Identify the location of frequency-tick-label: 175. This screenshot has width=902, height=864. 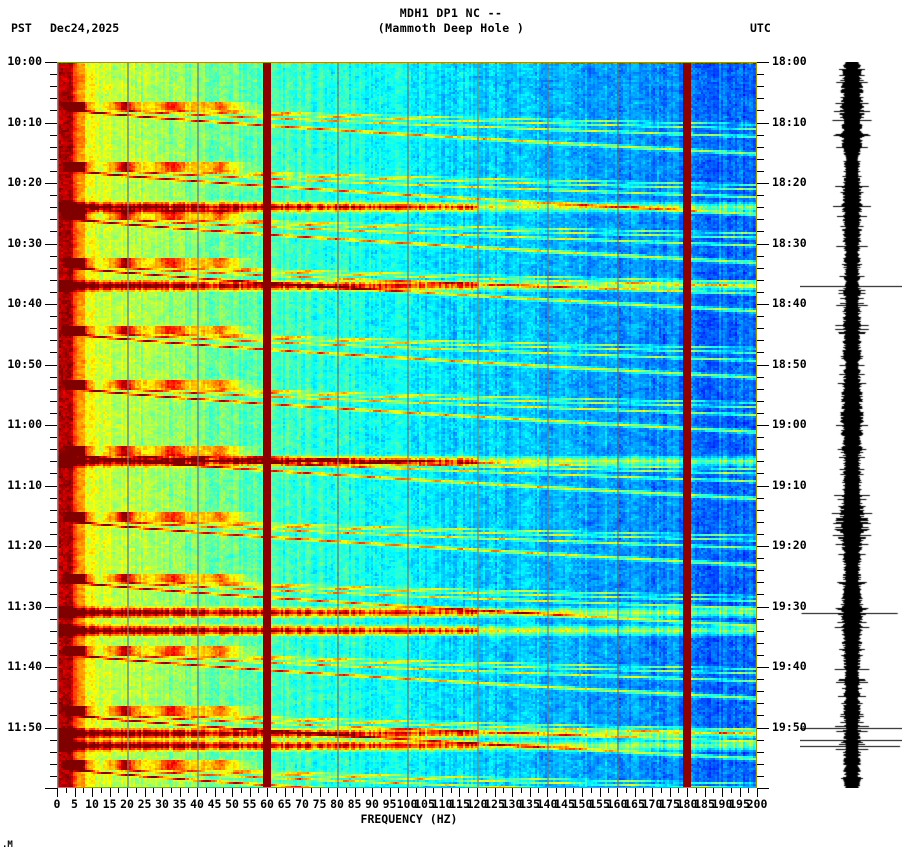
(669, 804).